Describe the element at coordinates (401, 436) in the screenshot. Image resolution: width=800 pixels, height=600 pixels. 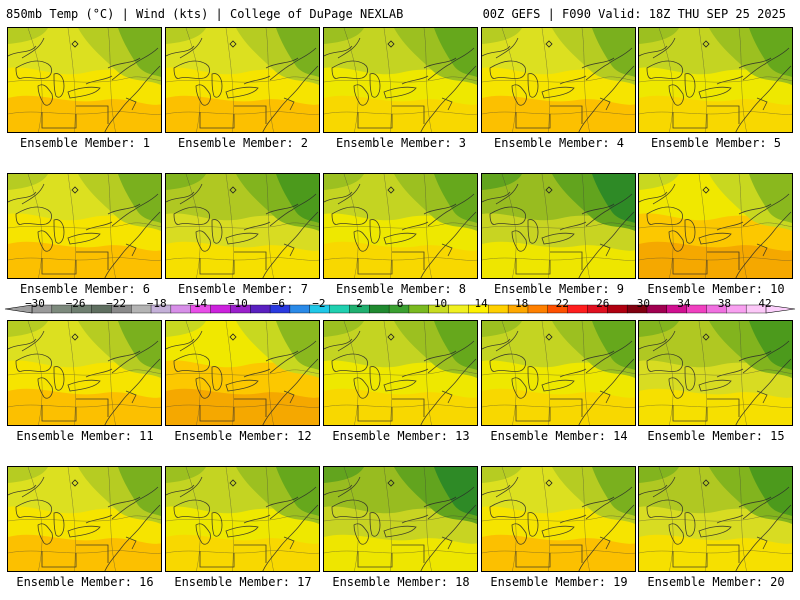
I see `member-label: Ensemble Member: 13` at that location.